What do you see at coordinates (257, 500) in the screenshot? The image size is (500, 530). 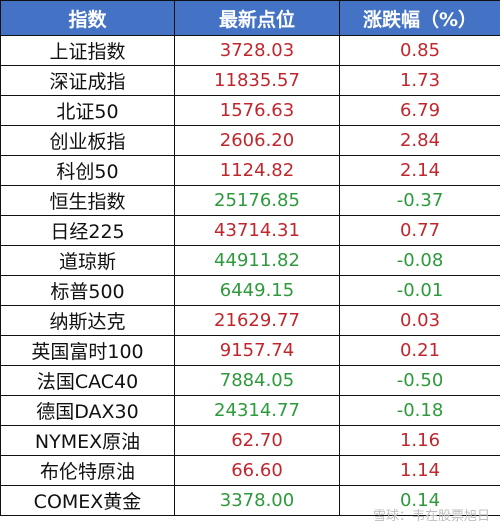 I see `price-cell: 3378.00` at bounding box center [257, 500].